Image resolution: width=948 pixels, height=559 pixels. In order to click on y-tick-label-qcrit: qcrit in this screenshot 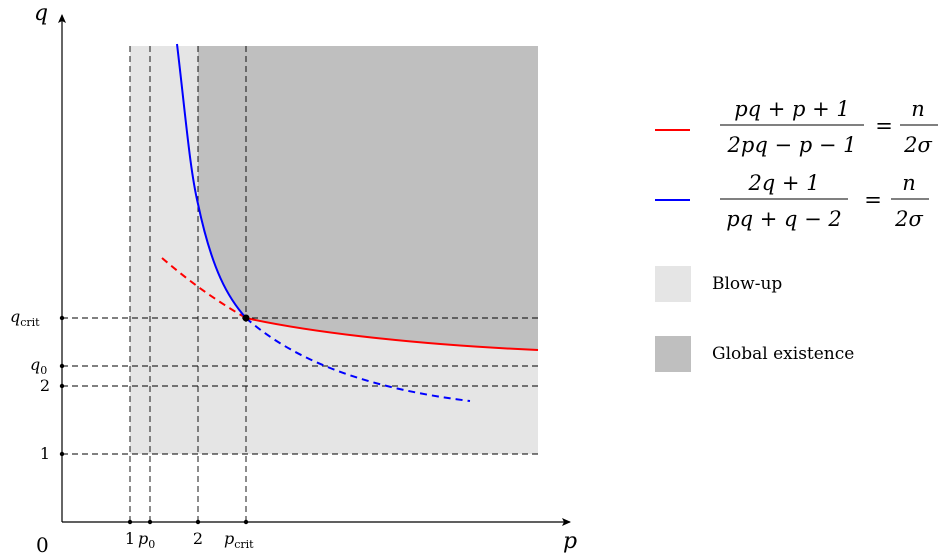, I will do `click(25, 318)`.